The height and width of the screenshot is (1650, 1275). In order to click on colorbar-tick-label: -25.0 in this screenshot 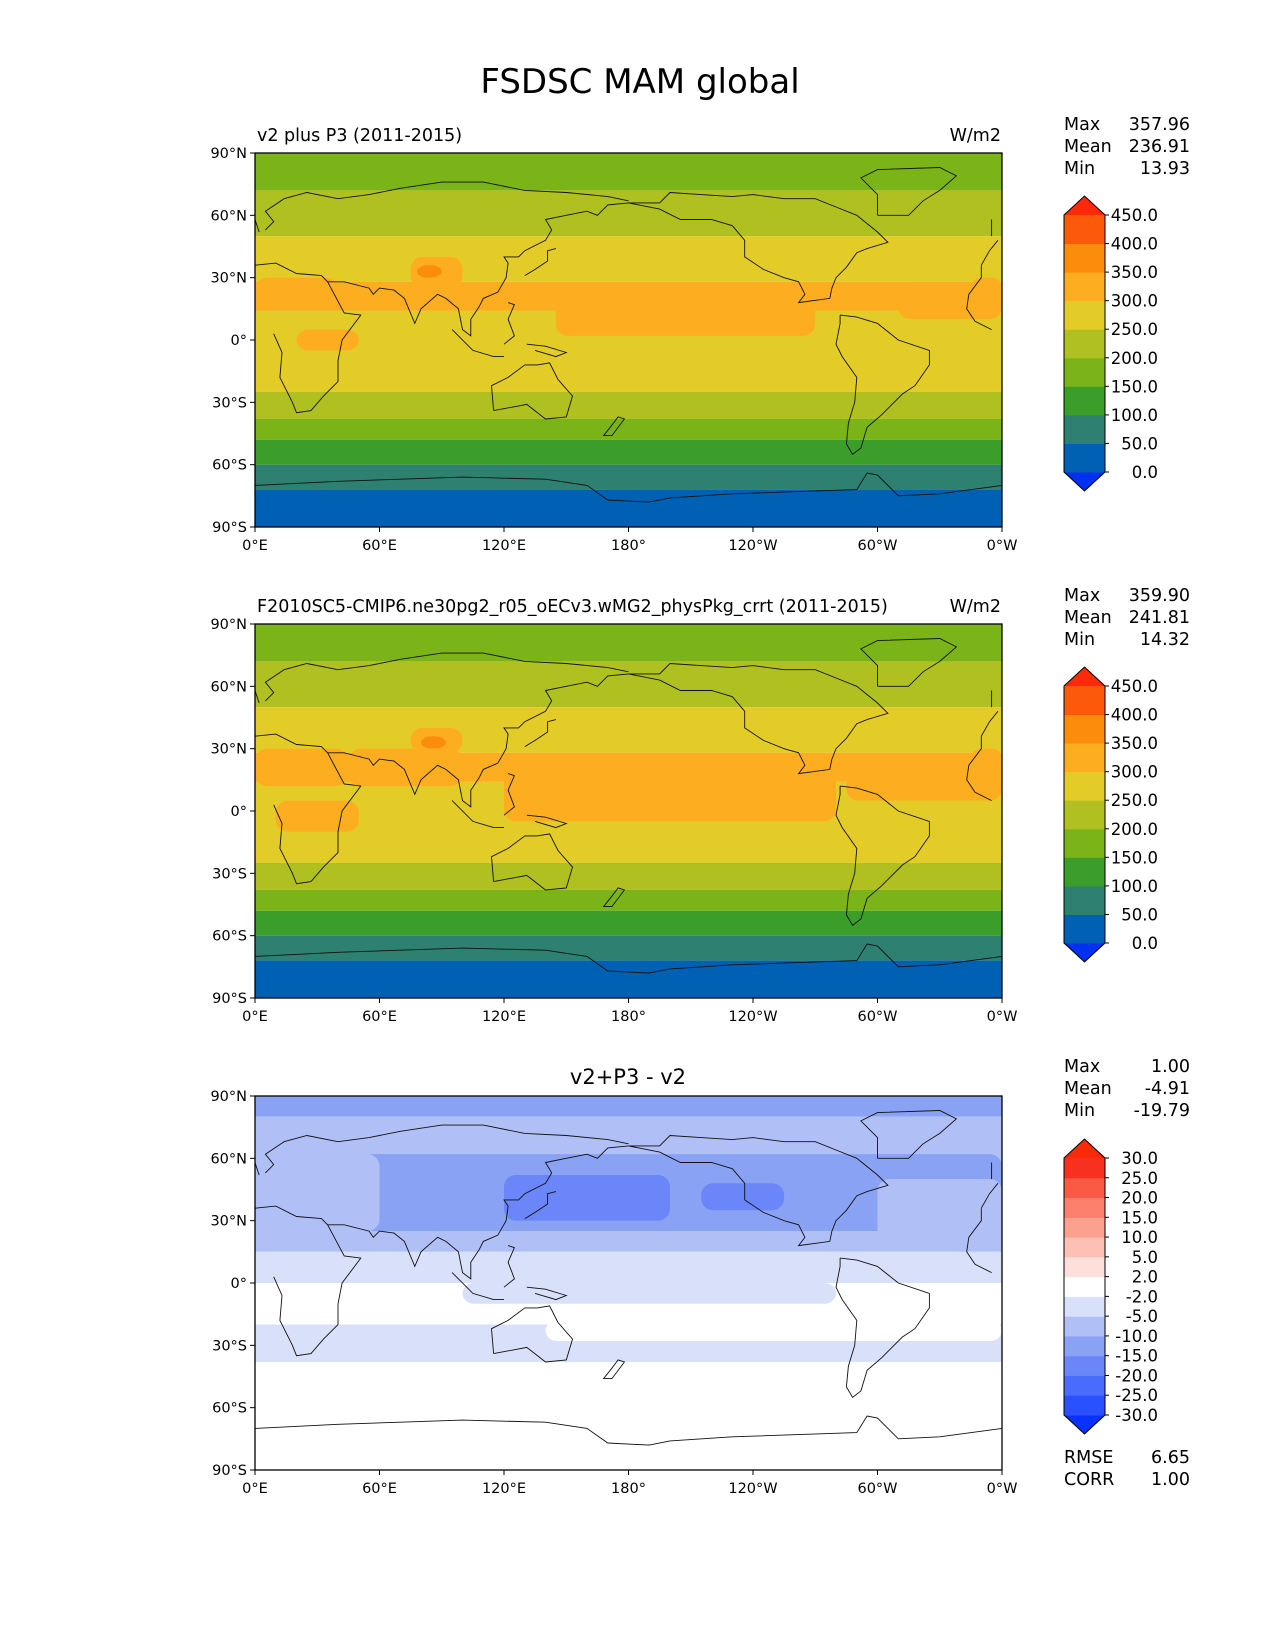, I will do `click(1136, 1395)`.